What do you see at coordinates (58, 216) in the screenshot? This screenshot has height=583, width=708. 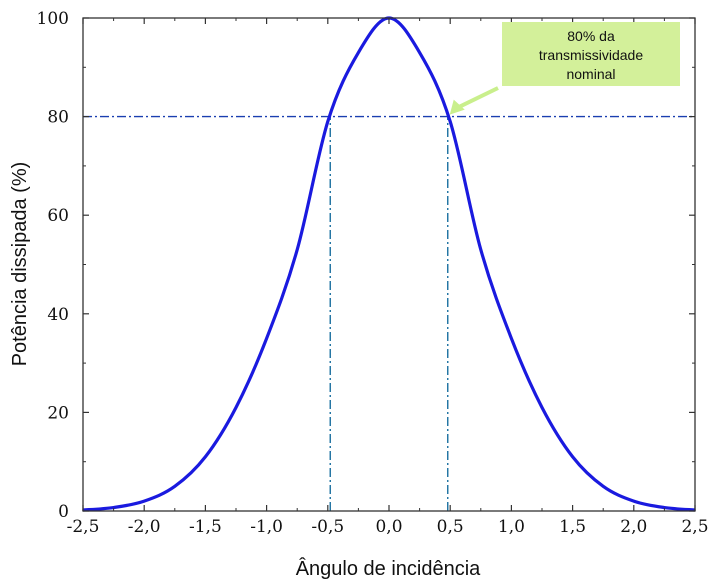 I see `y-tick-label: 60` at bounding box center [58, 216].